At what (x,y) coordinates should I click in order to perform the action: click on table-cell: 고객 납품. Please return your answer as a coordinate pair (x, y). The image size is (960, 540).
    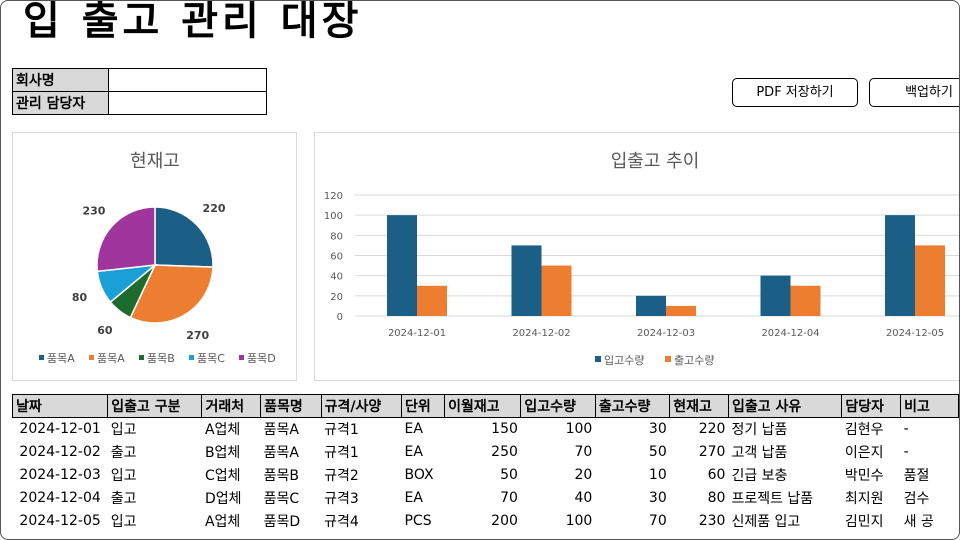
    Looking at the image, I should click on (759, 453).